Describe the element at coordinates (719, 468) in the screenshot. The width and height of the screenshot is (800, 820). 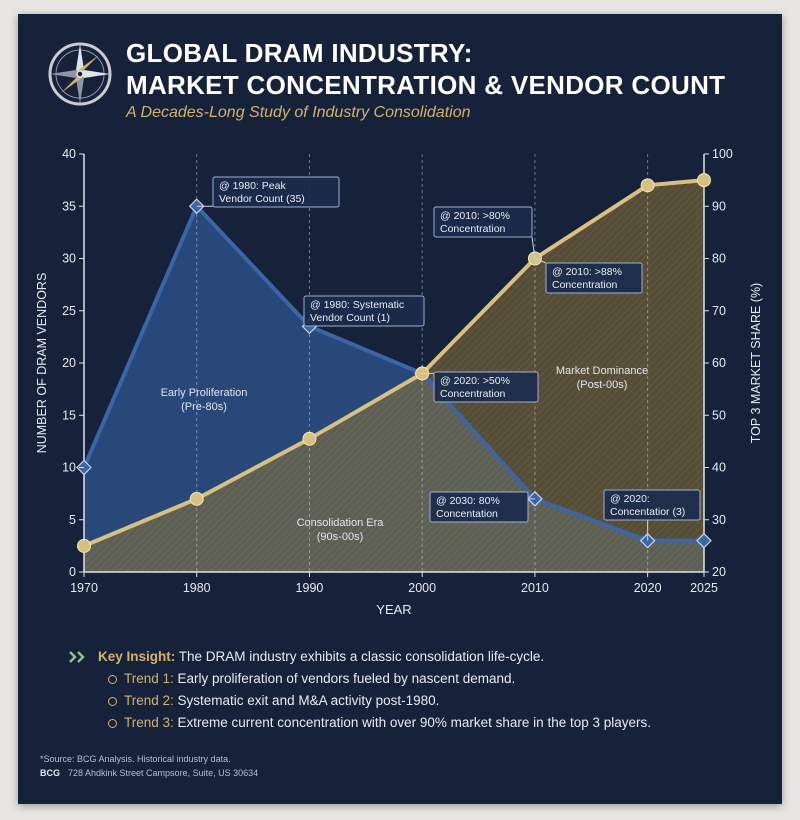
I see `y-right-tick-label: 40` at that location.